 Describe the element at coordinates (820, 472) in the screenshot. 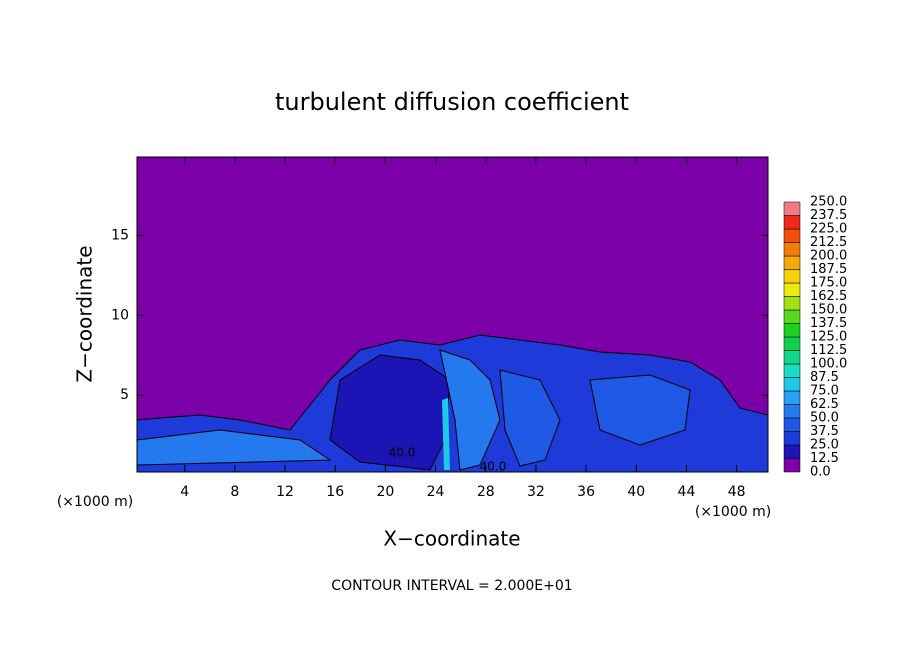

I see `colorbar-label: 0.0` at that location.